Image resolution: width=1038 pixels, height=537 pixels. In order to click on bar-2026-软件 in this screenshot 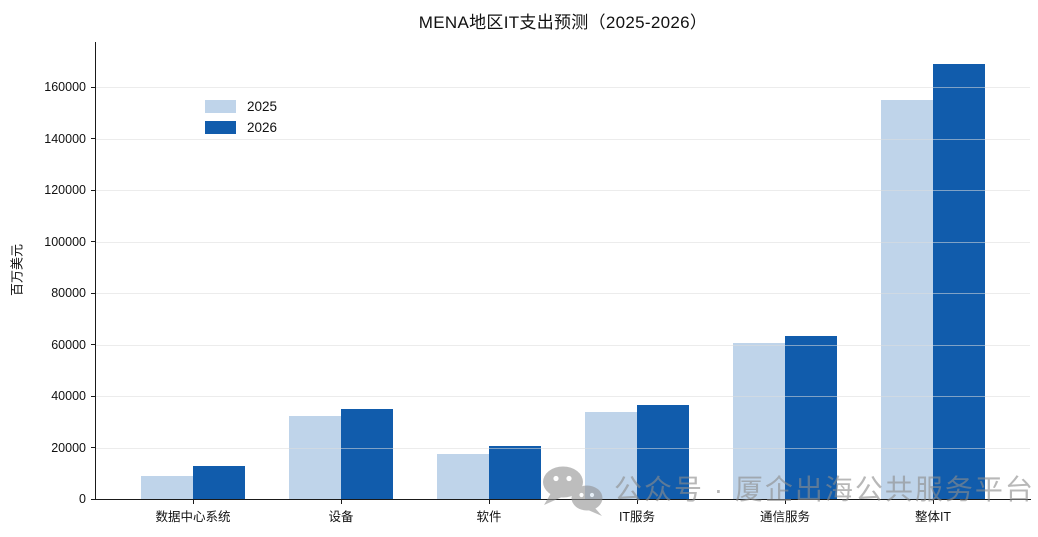, I will do `click(515, 472)`.